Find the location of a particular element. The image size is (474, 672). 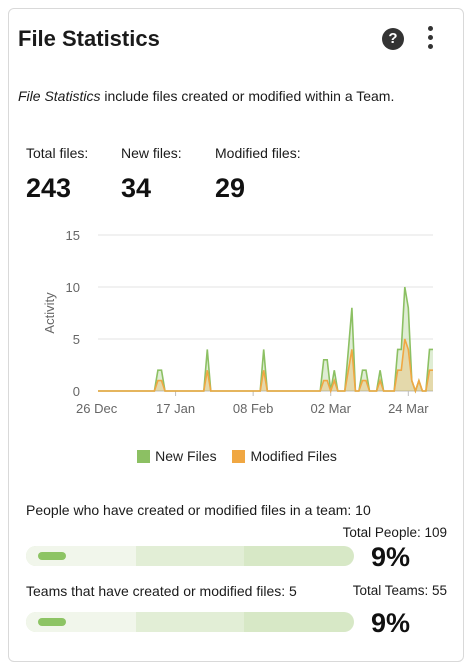

x-tick-label: 02 Mar is located at coordinates (331, 408).